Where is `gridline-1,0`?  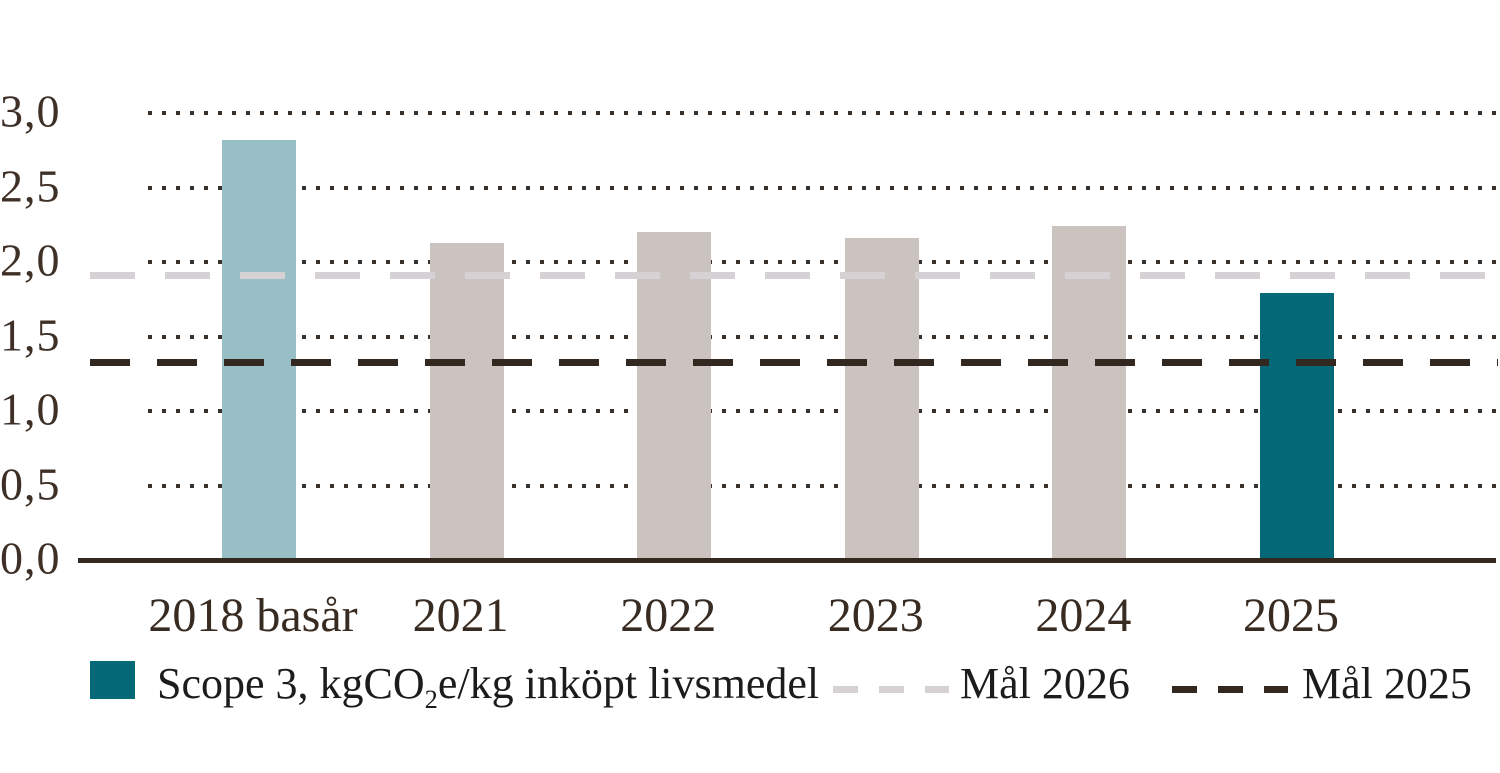
gridline-1,0 is located at coordinates (822, 411).